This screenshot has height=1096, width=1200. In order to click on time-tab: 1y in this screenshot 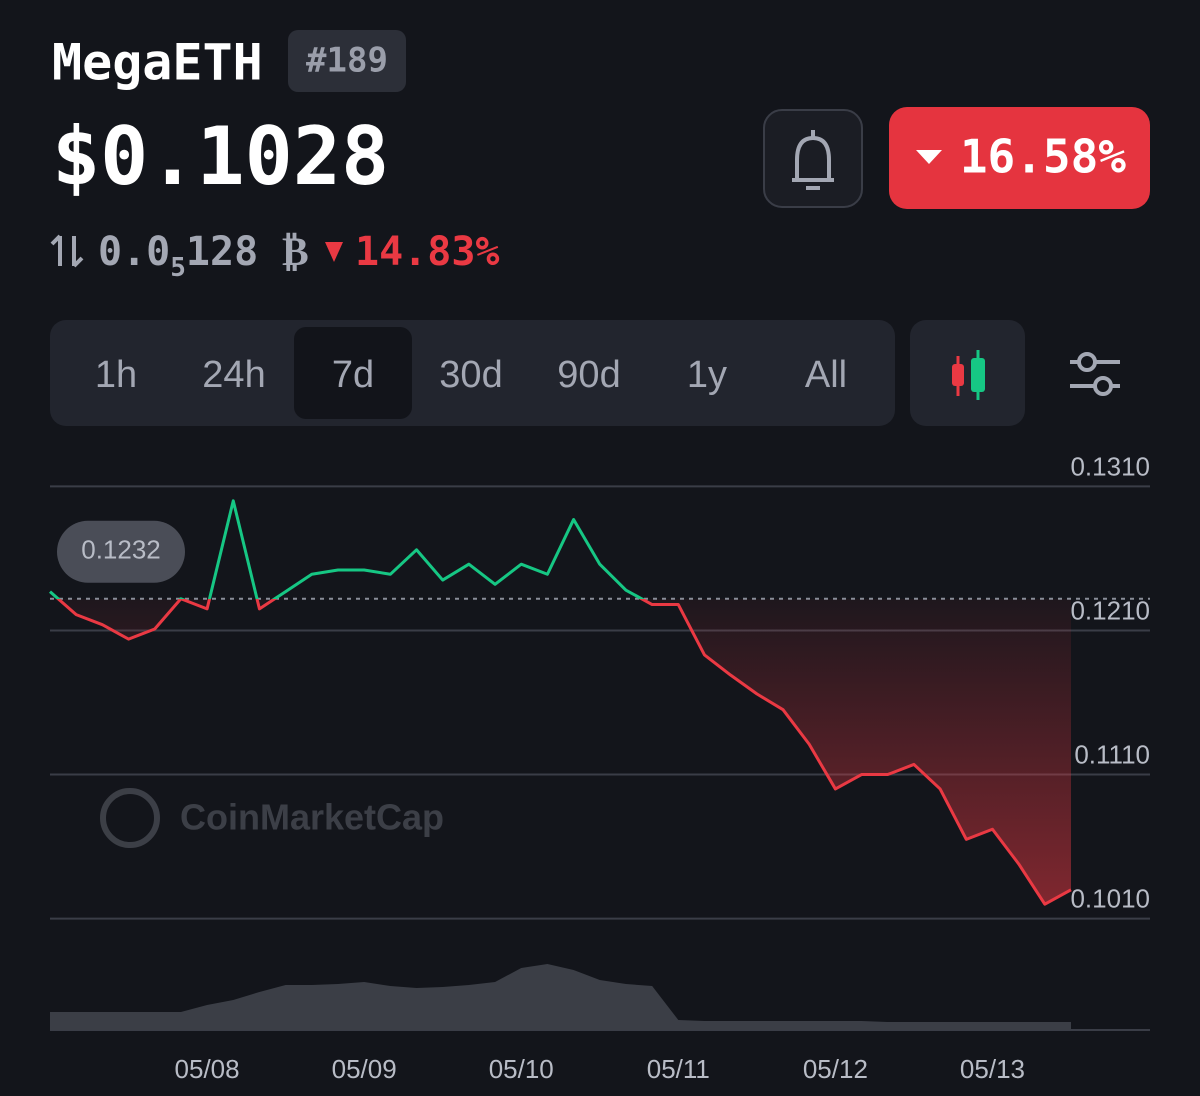, I will do `click(707, 375)`.